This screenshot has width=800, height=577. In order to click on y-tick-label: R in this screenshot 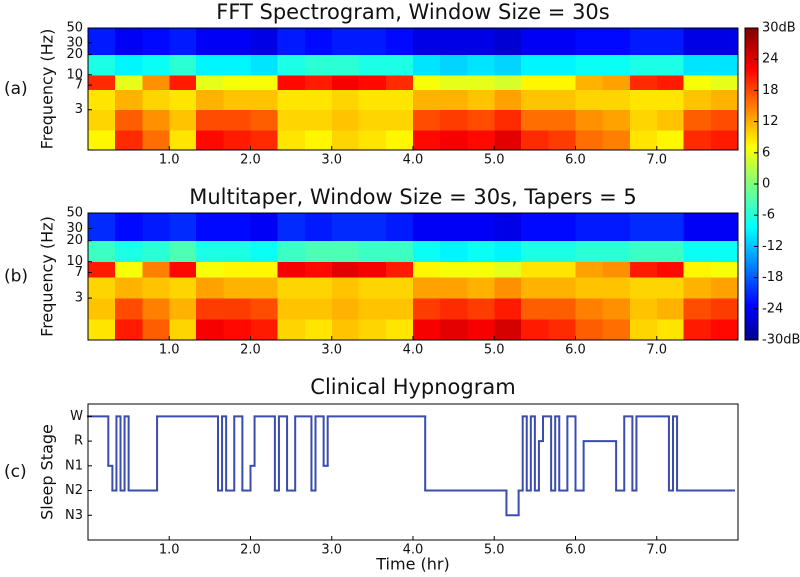, I will do `click(78, 441)`.